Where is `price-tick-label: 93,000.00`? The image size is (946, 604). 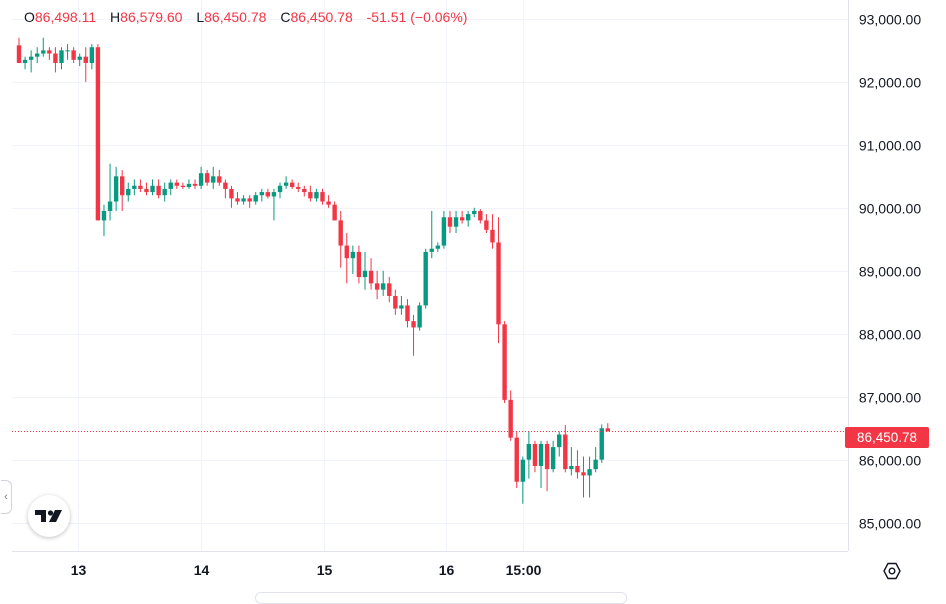
price-tick-label: 93,000.00 is located at coordinates (890, 20).